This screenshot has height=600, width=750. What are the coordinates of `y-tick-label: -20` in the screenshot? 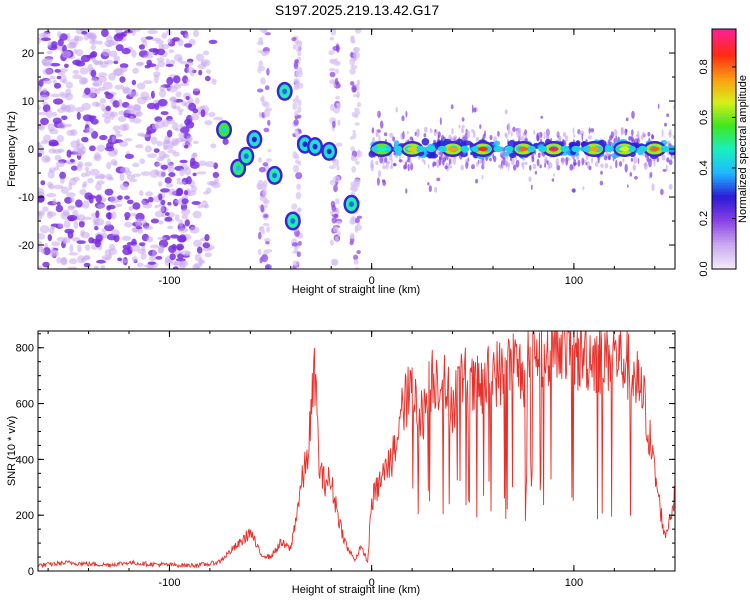 It's located at (26, 246).